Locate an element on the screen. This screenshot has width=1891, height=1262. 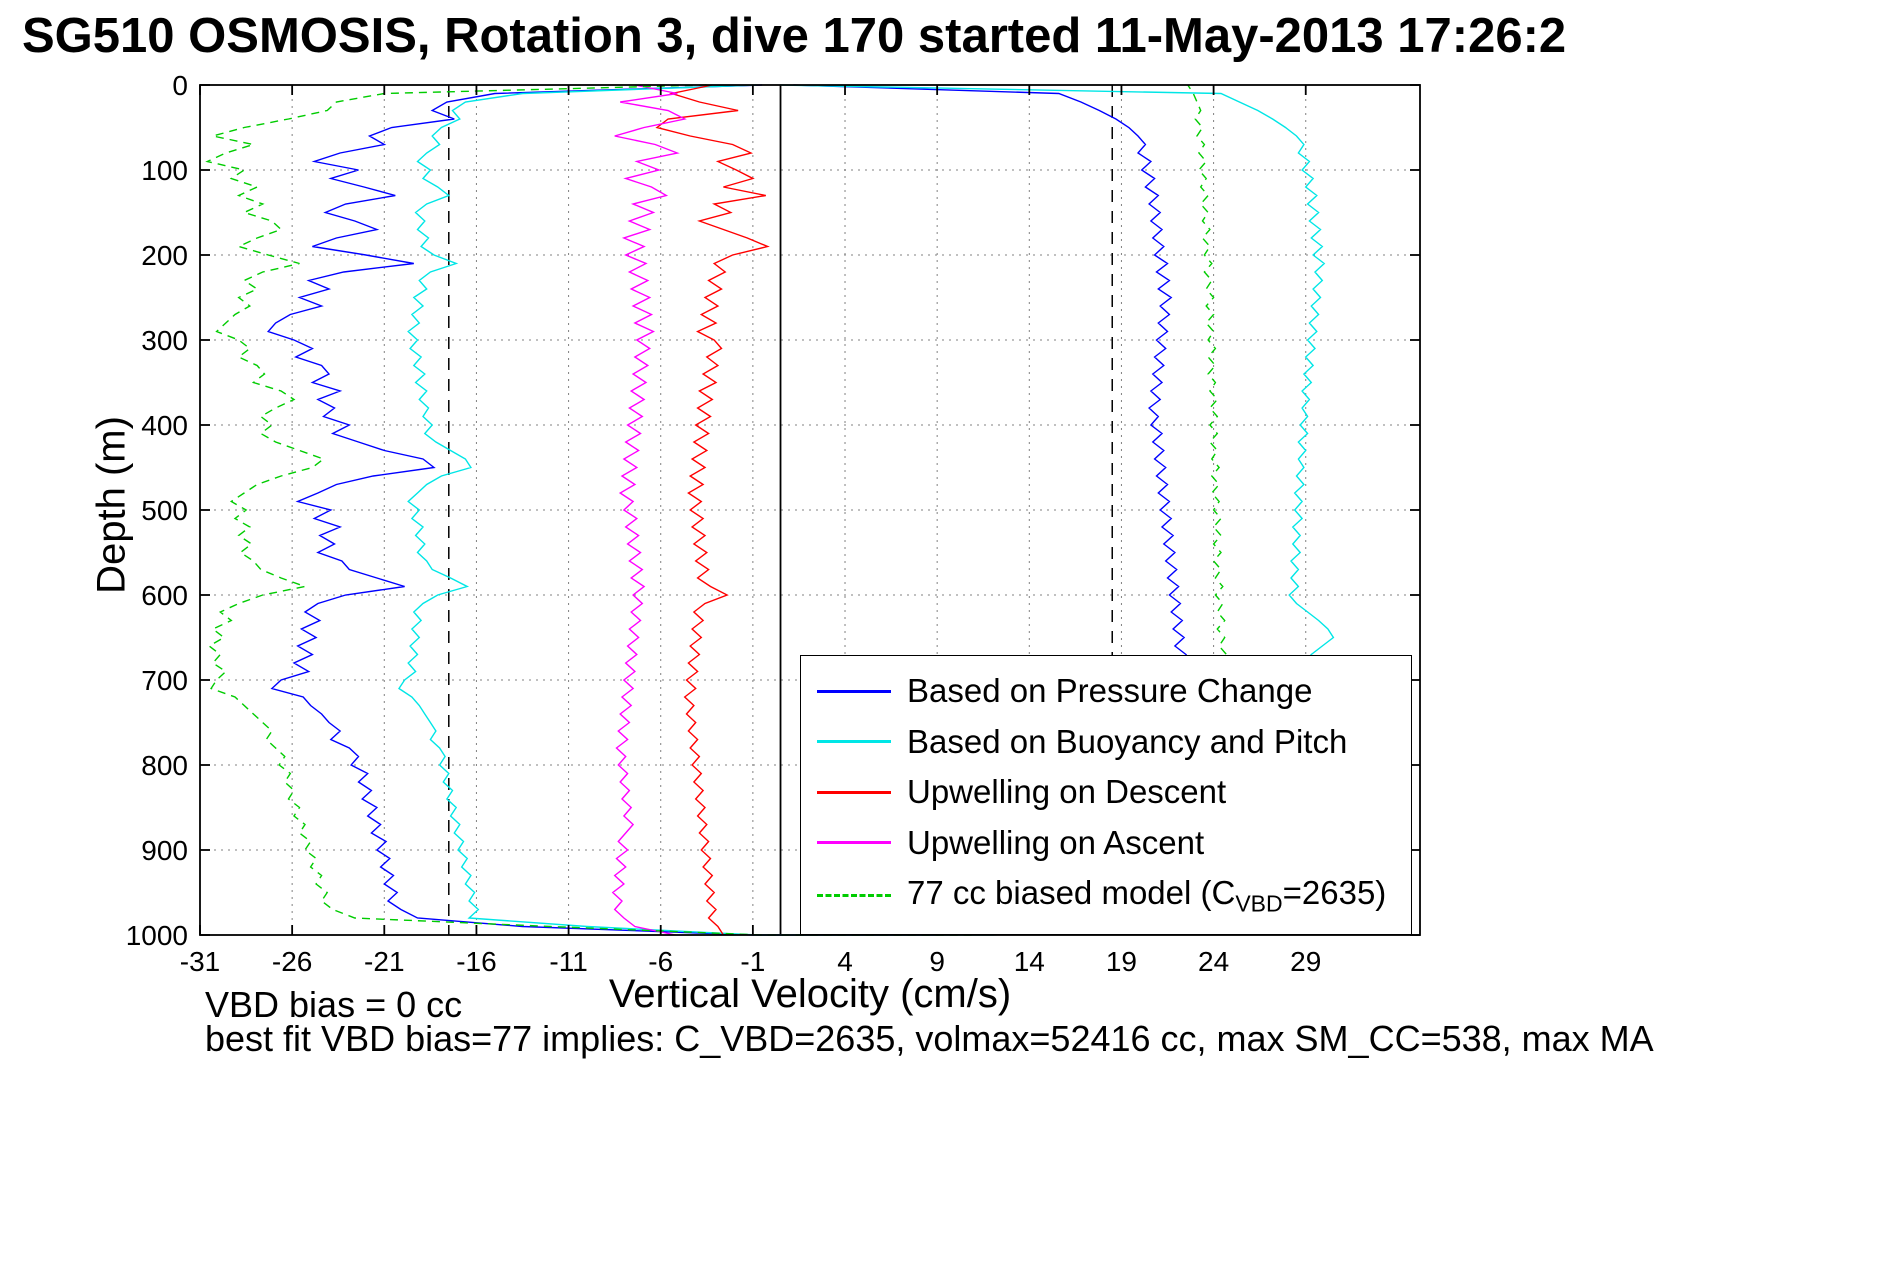
x-tick-label: 29 is located at coordinates (1305, 961).